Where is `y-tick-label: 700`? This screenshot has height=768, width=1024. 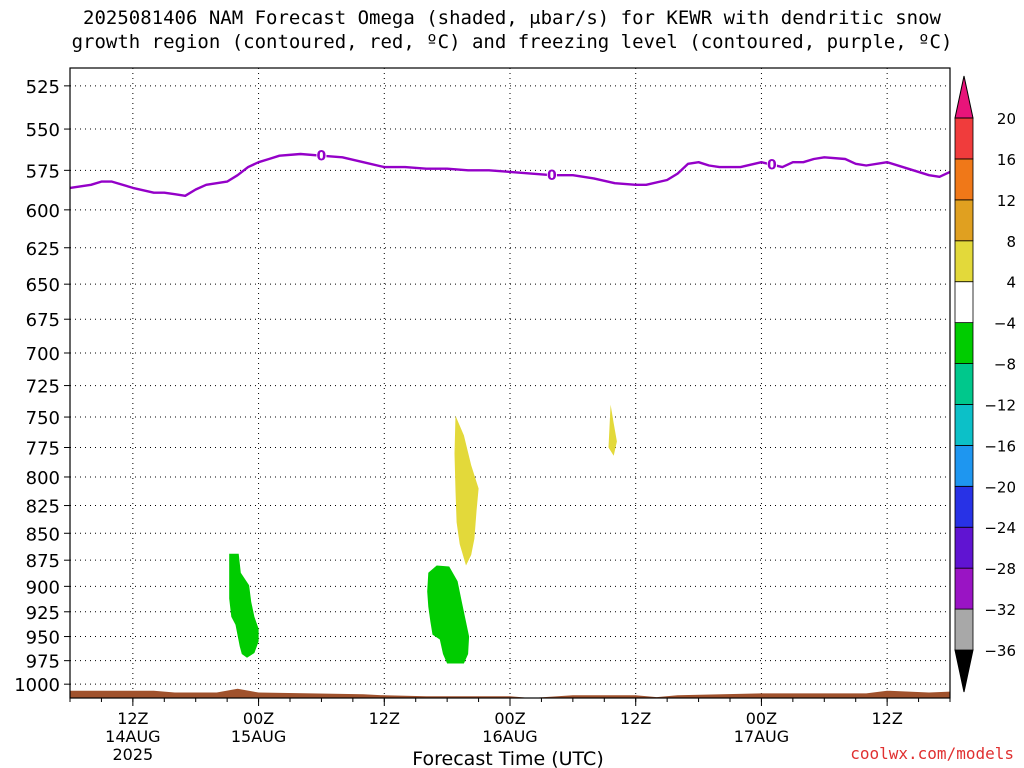 y-tick-label: 700 is located at coordinates (43, 354).